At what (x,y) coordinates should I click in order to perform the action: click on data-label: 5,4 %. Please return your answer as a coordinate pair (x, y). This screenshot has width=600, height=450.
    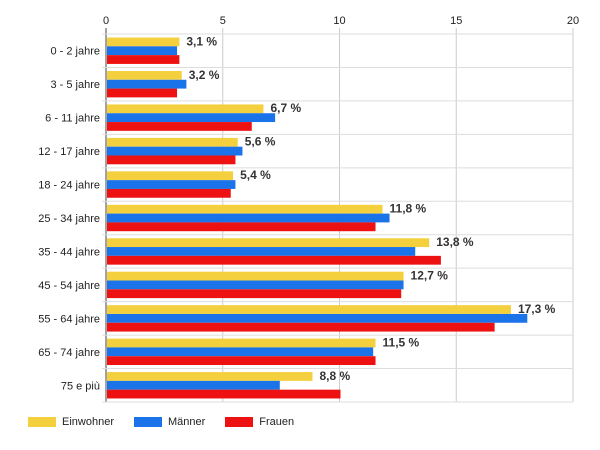
    Looking at the image, I should click on (255, 175).